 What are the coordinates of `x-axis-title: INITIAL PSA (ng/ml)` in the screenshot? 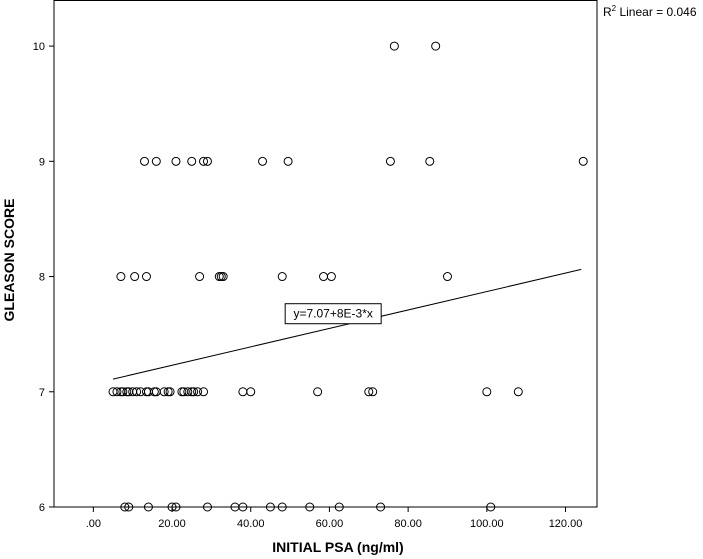 It's located at (337, 547).